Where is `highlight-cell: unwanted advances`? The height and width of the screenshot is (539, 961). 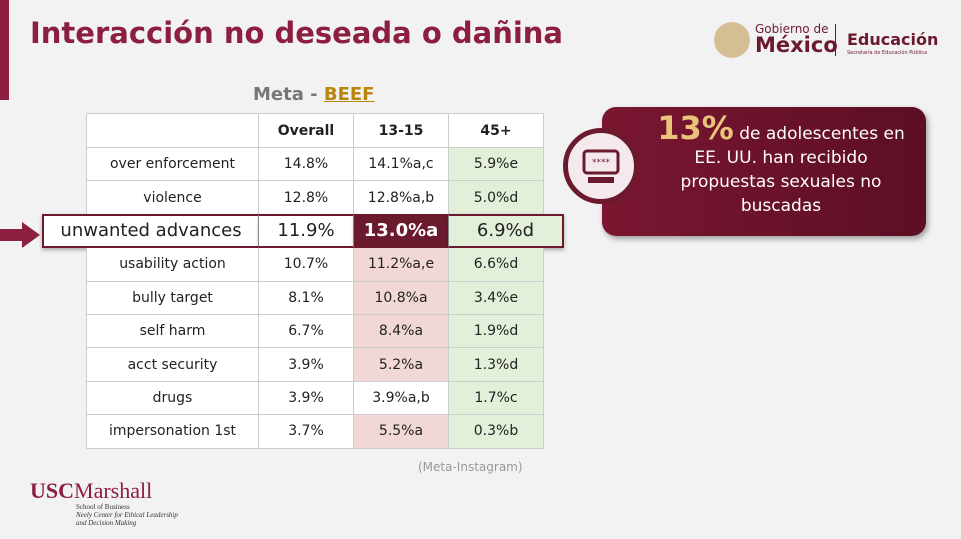 highlight-cell: unwanted advances is located at coordinates (150, 230).